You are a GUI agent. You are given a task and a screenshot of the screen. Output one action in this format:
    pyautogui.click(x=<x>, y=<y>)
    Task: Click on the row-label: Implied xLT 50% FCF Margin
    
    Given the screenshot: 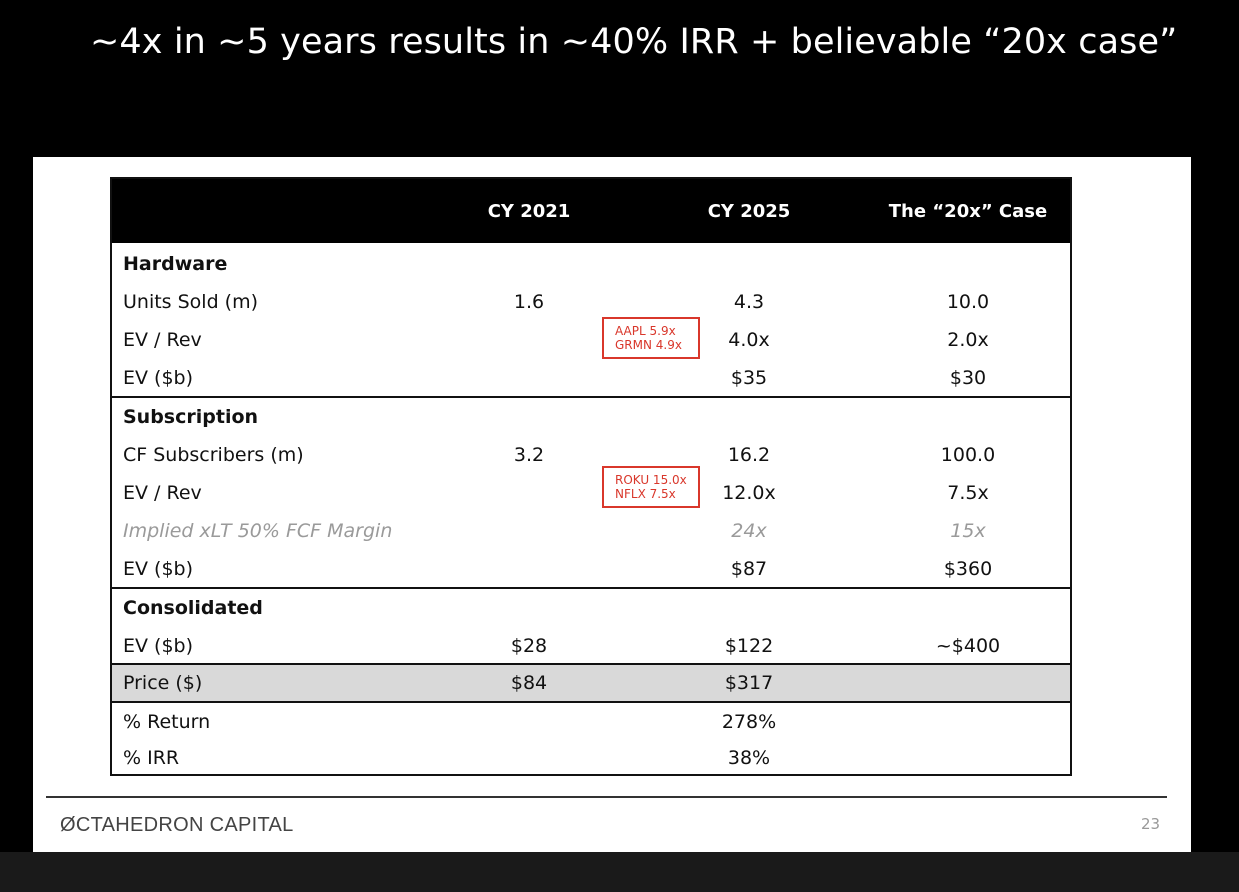 What is the action you would take?
    pyautogui.click(x=258, y=531)
    